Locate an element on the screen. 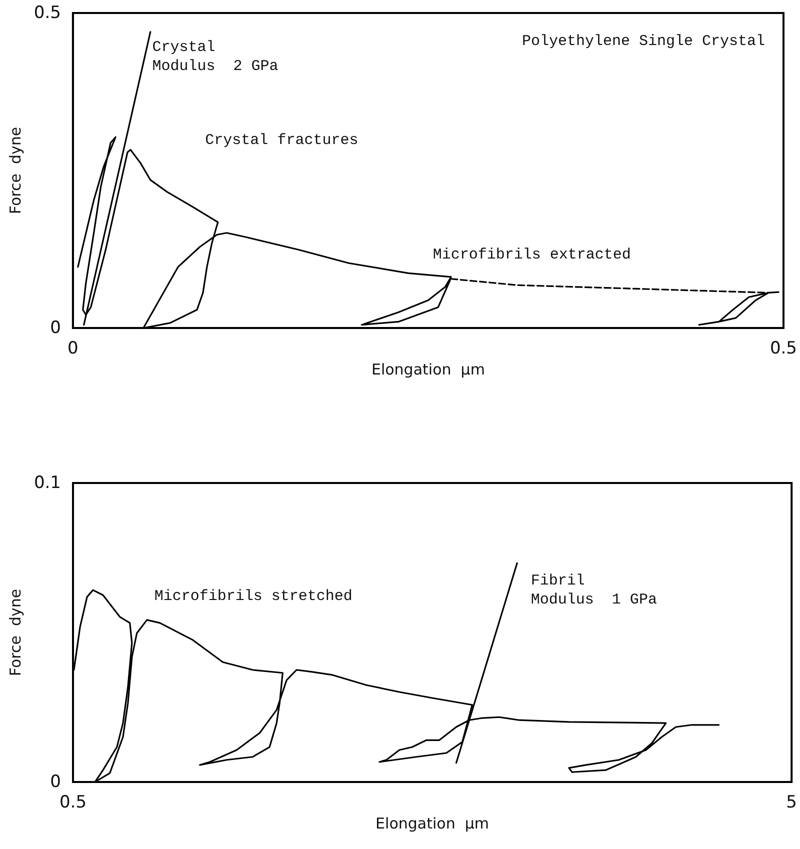  text: Polyethylene Single Crystal is located at coordinates (644, 41).